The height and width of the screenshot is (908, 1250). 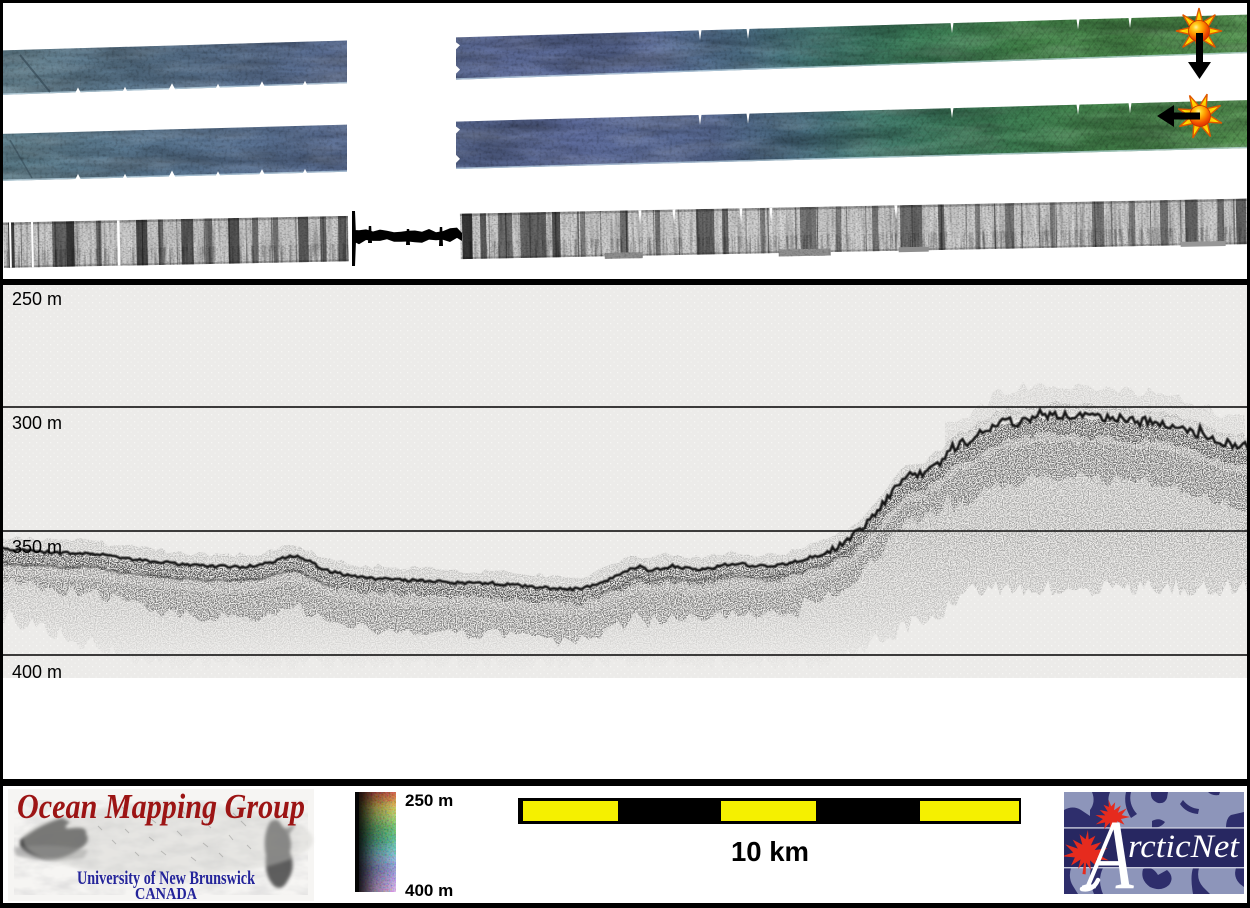 I want to click on svg-text: rcticNet, so click(x=1184, y=847).